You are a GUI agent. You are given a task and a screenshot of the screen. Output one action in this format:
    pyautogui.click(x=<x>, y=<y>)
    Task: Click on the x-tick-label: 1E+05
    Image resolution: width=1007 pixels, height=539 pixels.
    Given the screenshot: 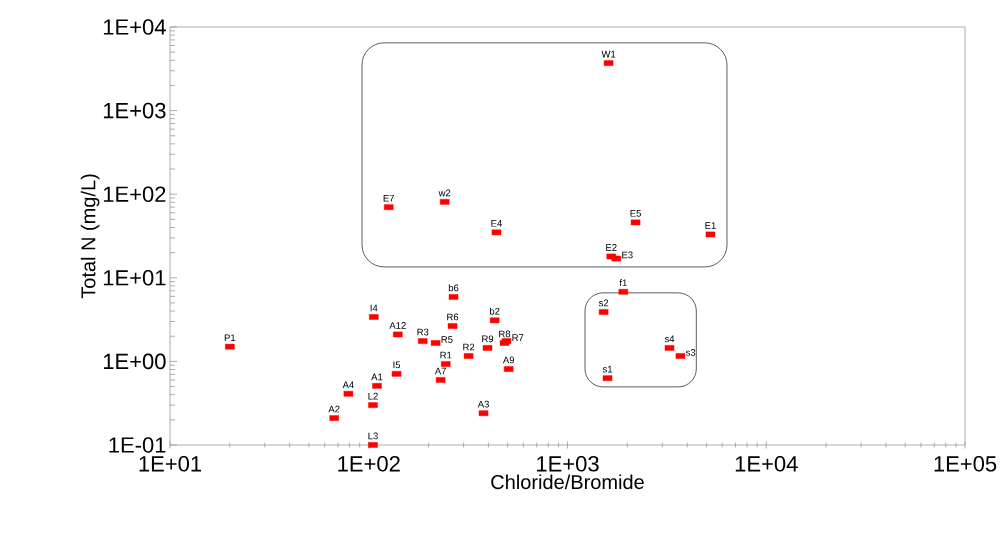 What is the action you would take?
    pyautogui.click(x=965, y=464)
    